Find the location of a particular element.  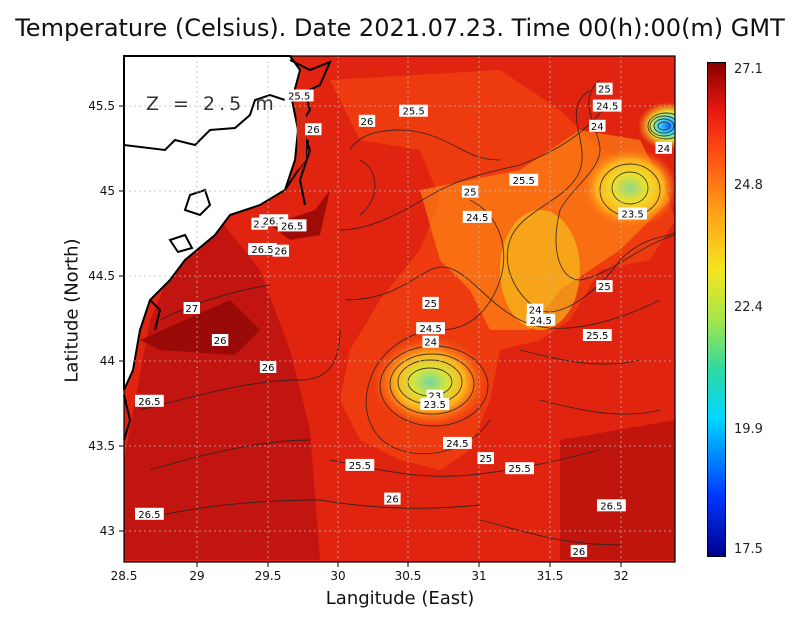

x-tick-label: 28.5 is located at coordinates (124, 576).